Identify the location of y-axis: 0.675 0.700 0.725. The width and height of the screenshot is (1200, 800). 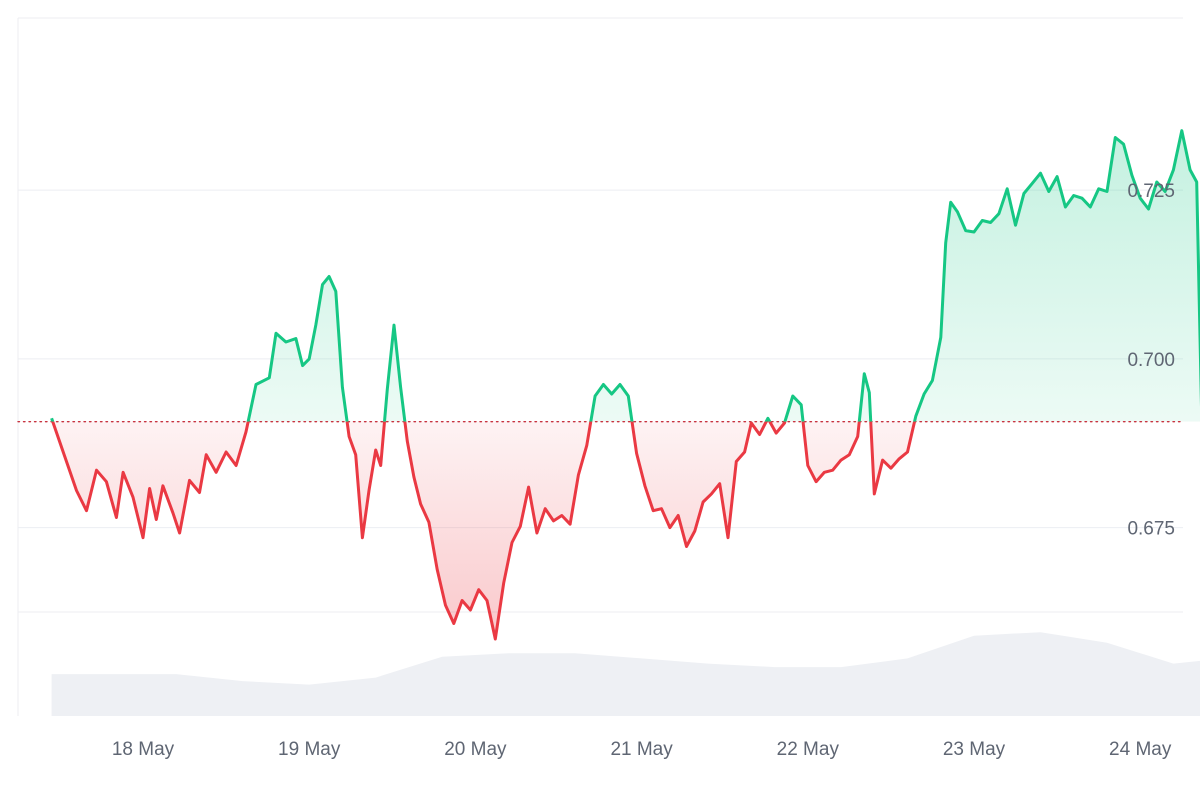
(1151, 360).